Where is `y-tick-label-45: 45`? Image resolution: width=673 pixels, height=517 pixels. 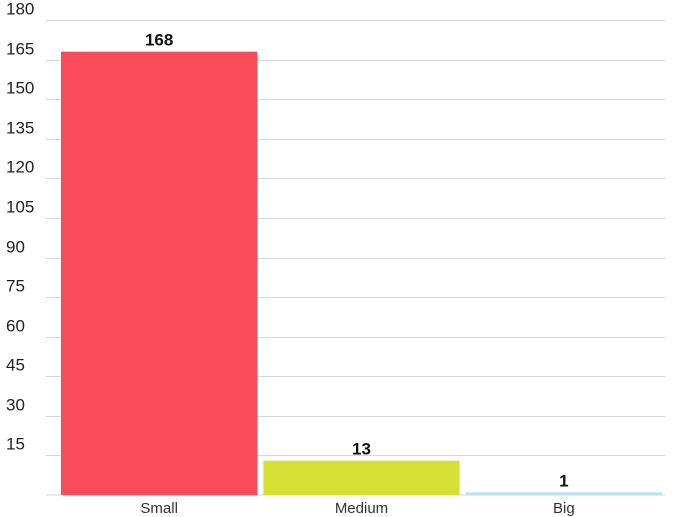
y-tick-label-45: 45 is located at coordinates (15, 365).